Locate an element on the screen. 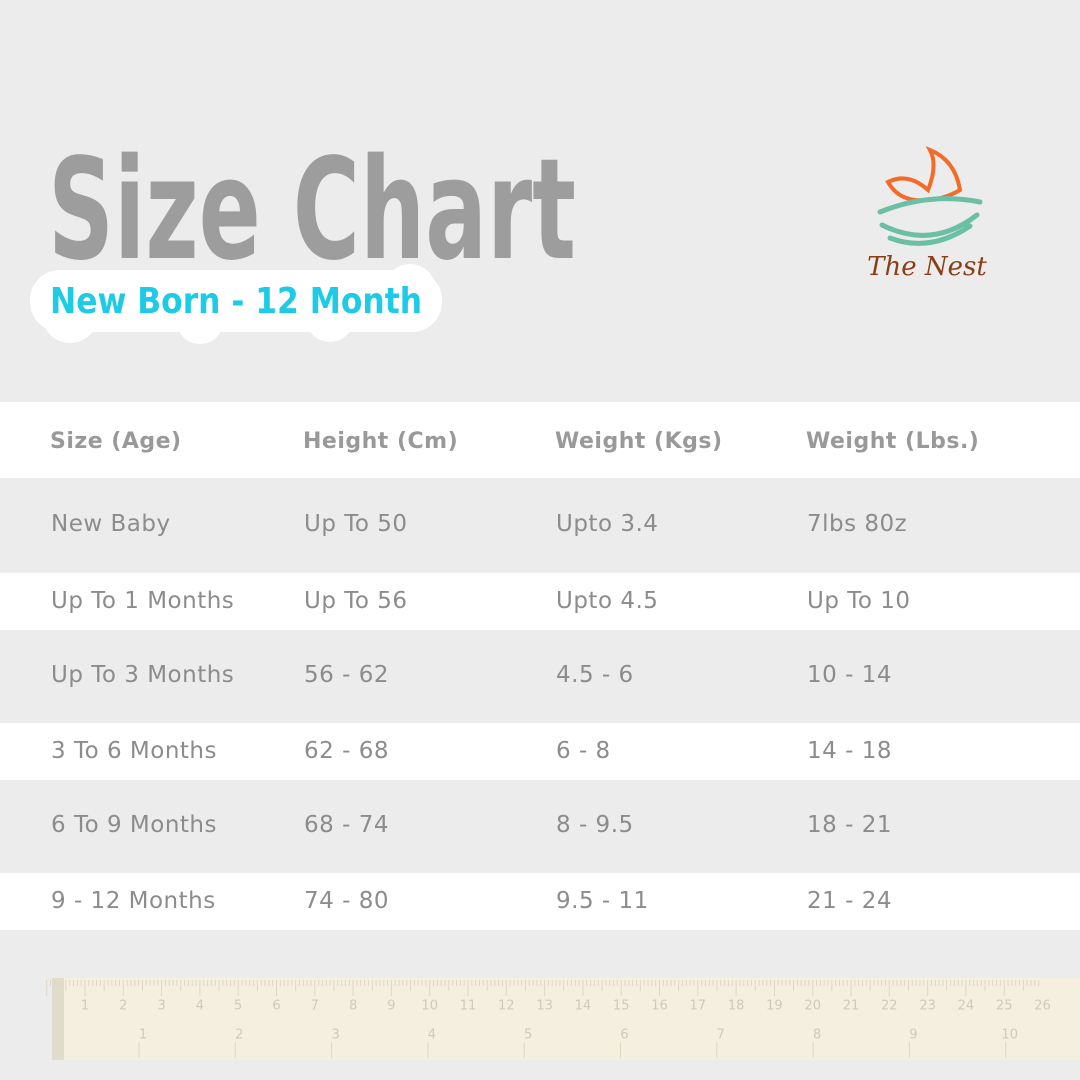 Image resolution: width=1080 pixels, height=1080 pixels. cm-label: 23 is located at coordinates (927, 1006).